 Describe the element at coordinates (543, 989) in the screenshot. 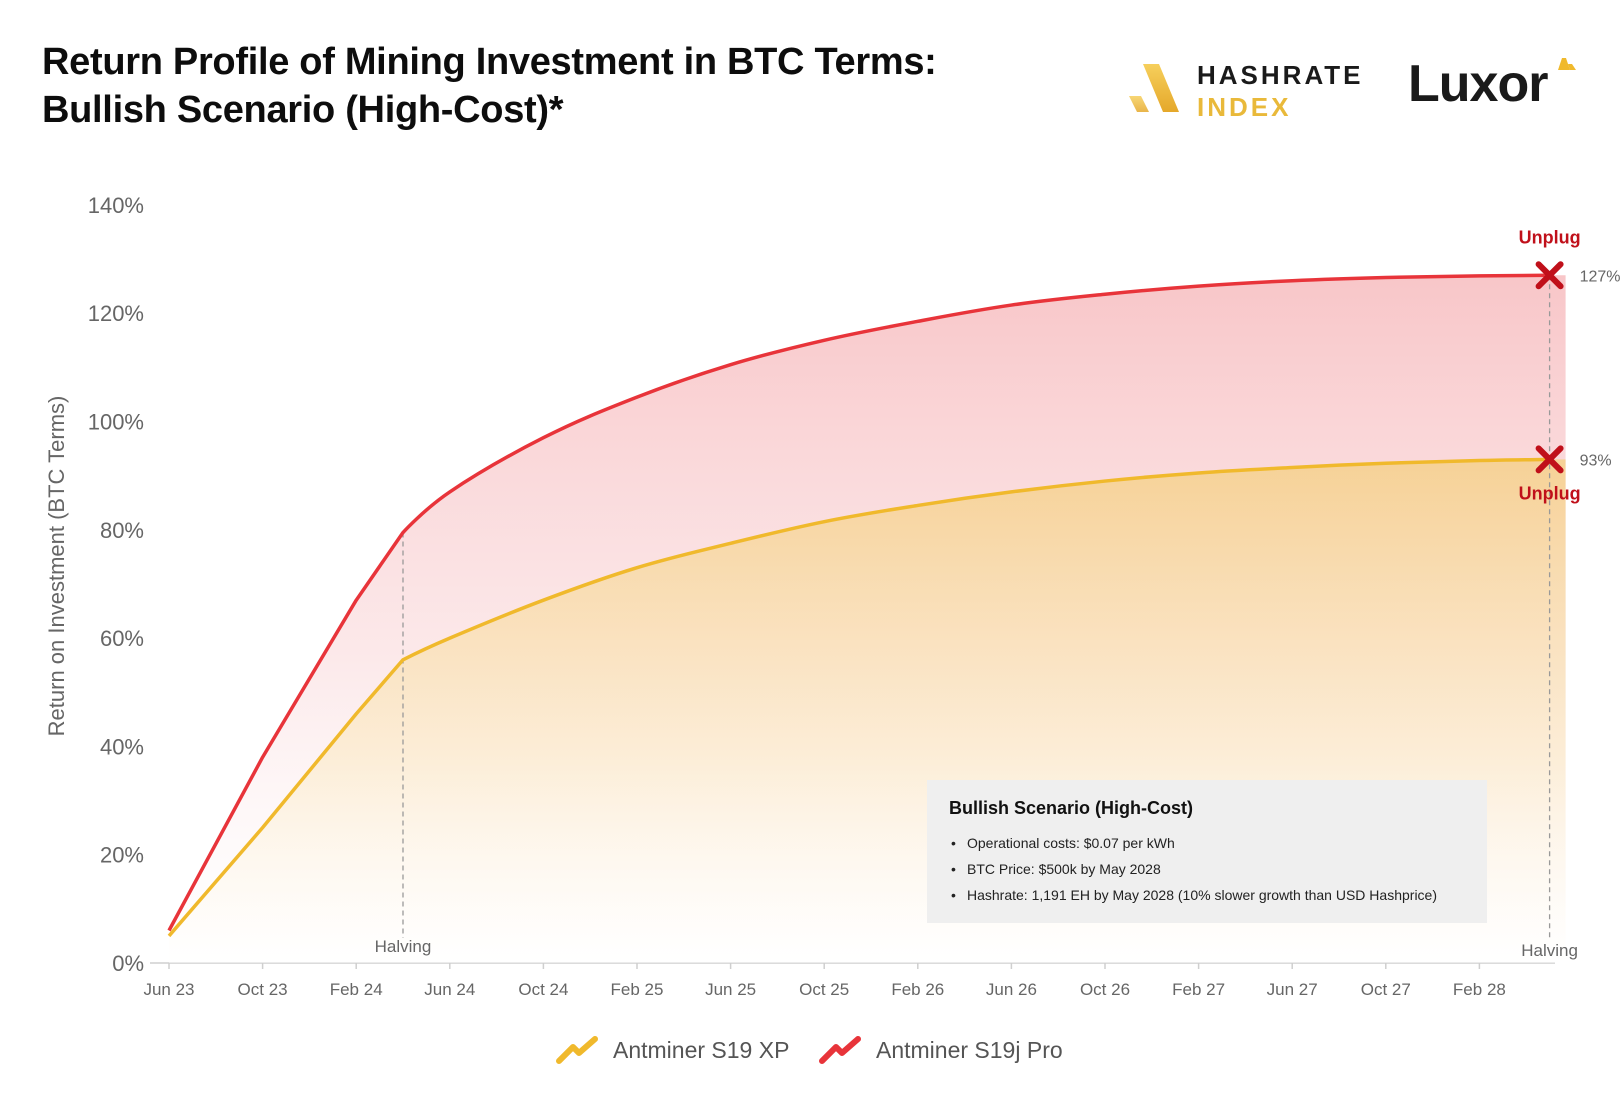

I see `x-tick-label: Oct 24` at that location.